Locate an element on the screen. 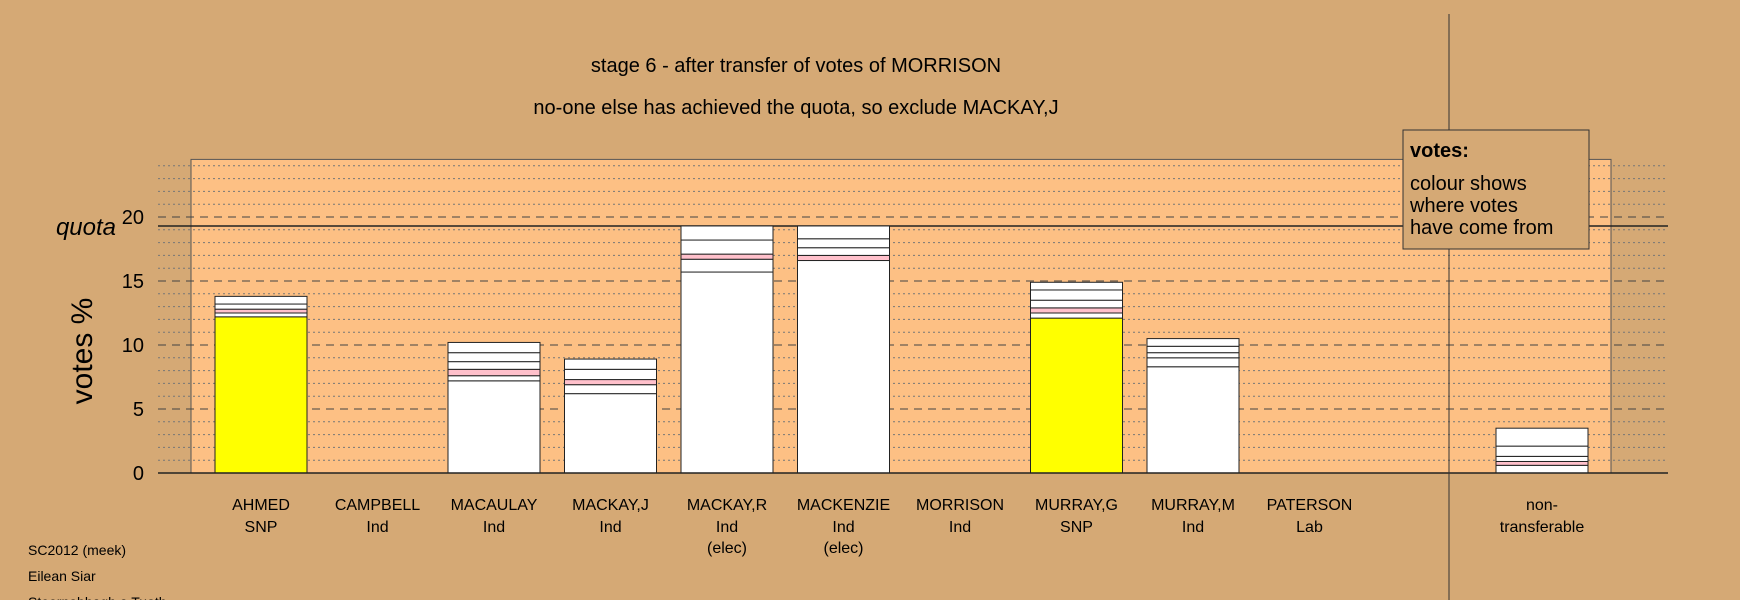  category-name: MACAULAY is located at coordinates (494, 505).